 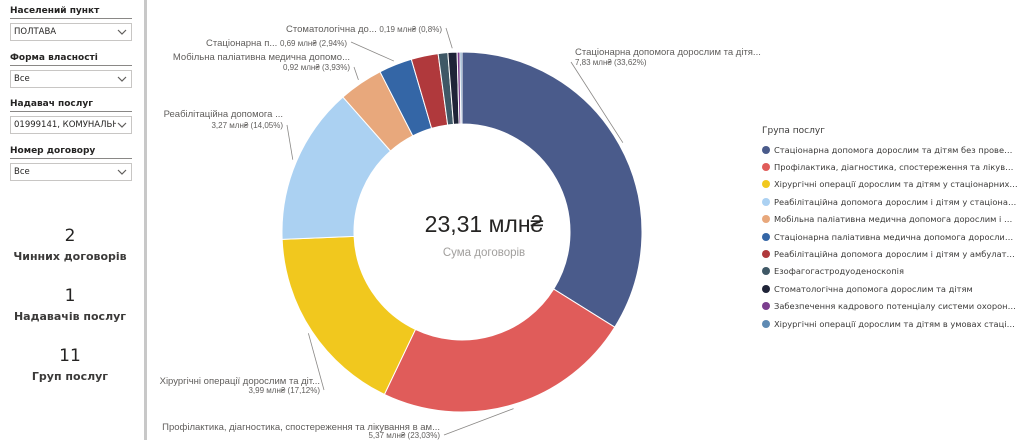 What do you see at coordinates (284, 390) in the screenshot?
I see `data-label-value: 3,99 млн₴ (17,12%)` at bounding box center [284, 390].